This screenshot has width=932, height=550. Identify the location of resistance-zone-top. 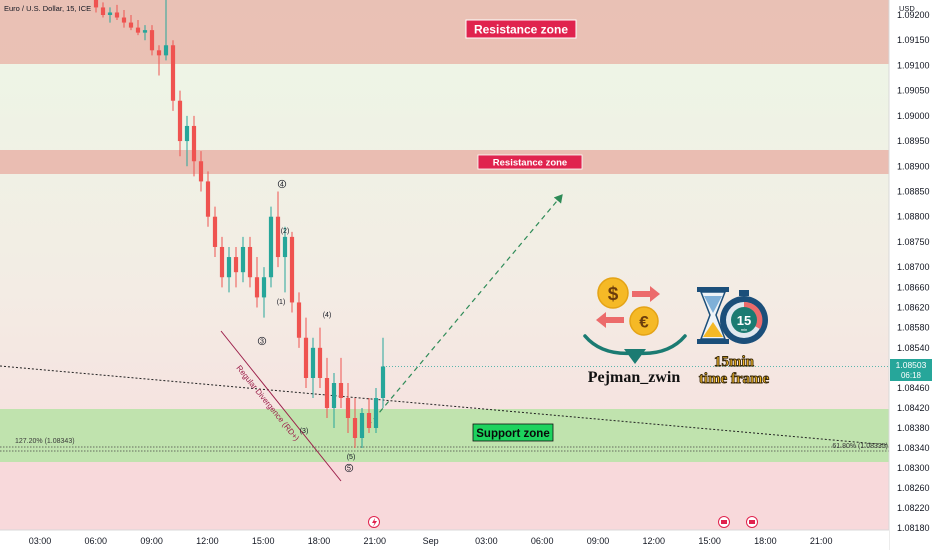
(444, 32).